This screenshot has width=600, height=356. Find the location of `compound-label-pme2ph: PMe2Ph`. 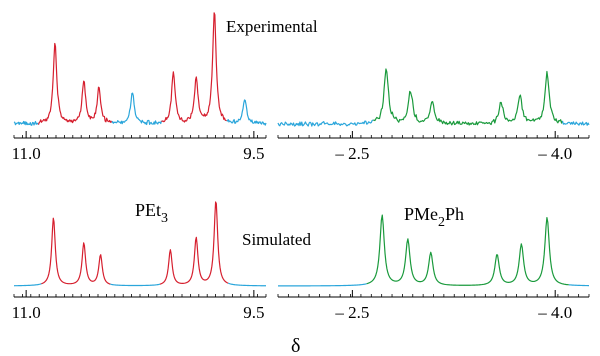

compound-label-pme2ph: PMe2Ph is located at coordinates (434, 217).